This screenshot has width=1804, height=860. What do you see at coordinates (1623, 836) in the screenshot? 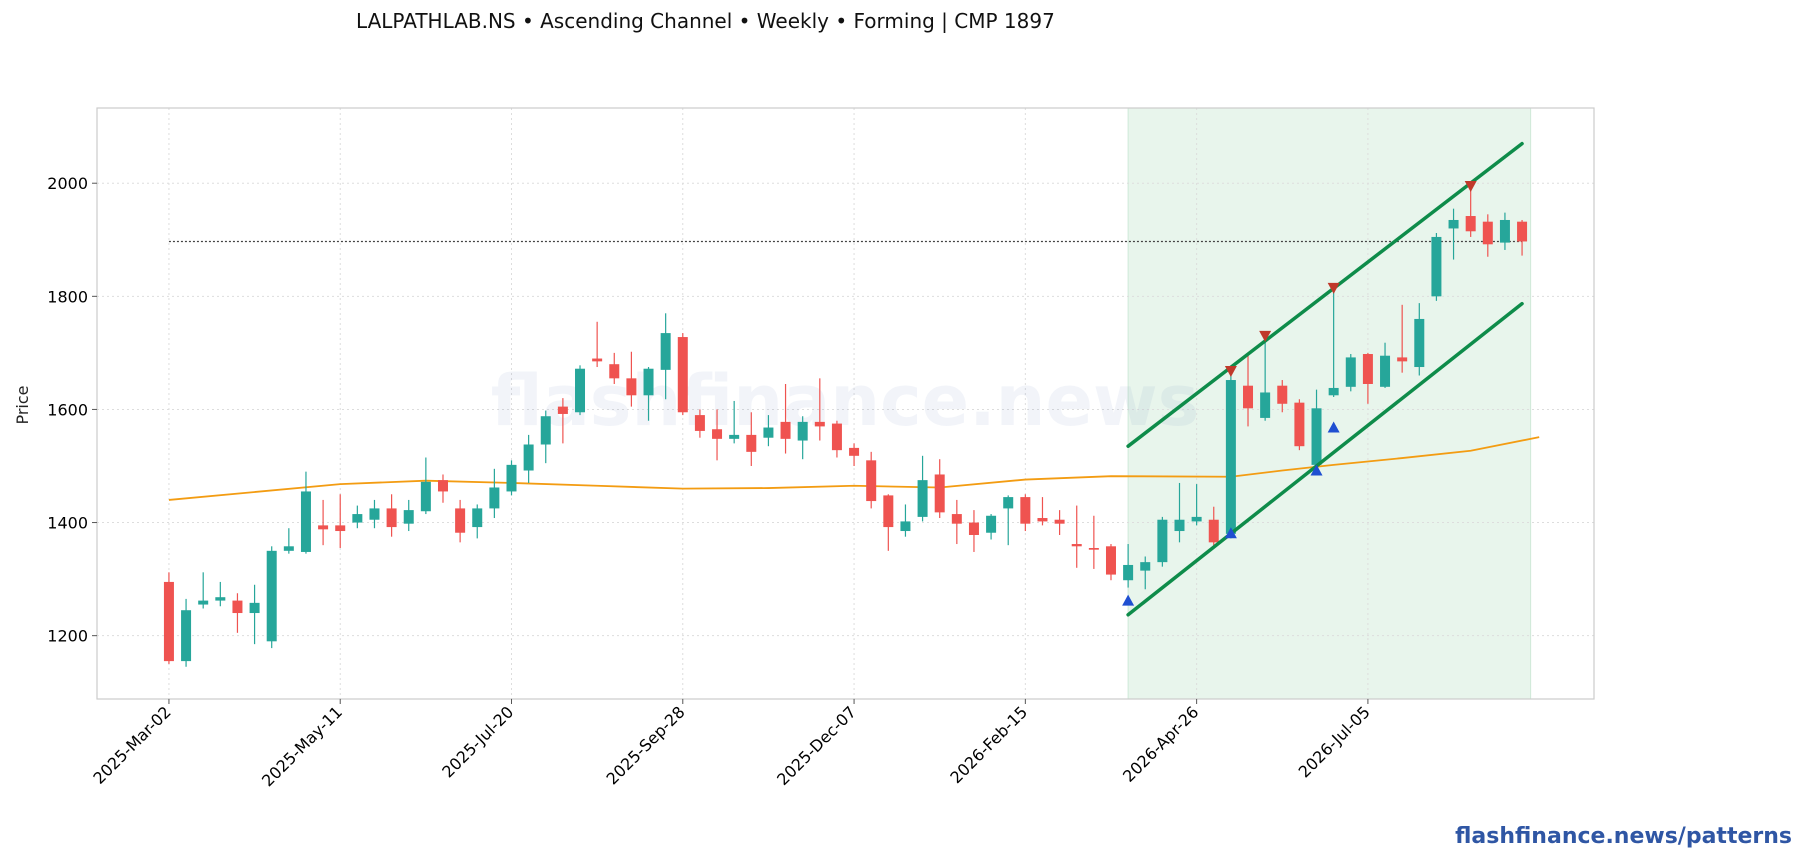
I see `footer-link: flashfinance.news/patterns` at bounding box center [1623, 836].